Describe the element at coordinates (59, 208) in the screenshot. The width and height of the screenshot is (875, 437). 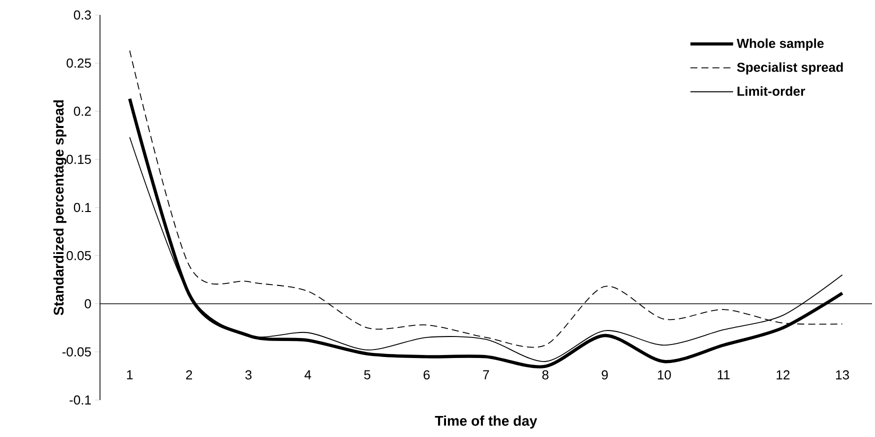
I see `y-axis-title: Standardized percentage spread` at that location.